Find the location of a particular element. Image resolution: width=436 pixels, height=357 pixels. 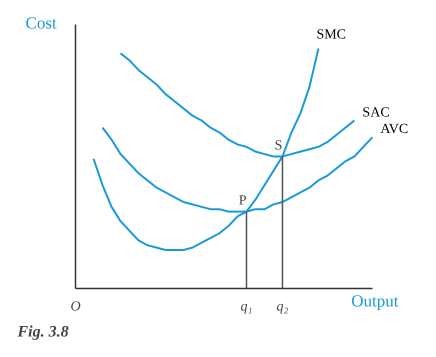

series-label: SMC is located at coordinates (331, 34).